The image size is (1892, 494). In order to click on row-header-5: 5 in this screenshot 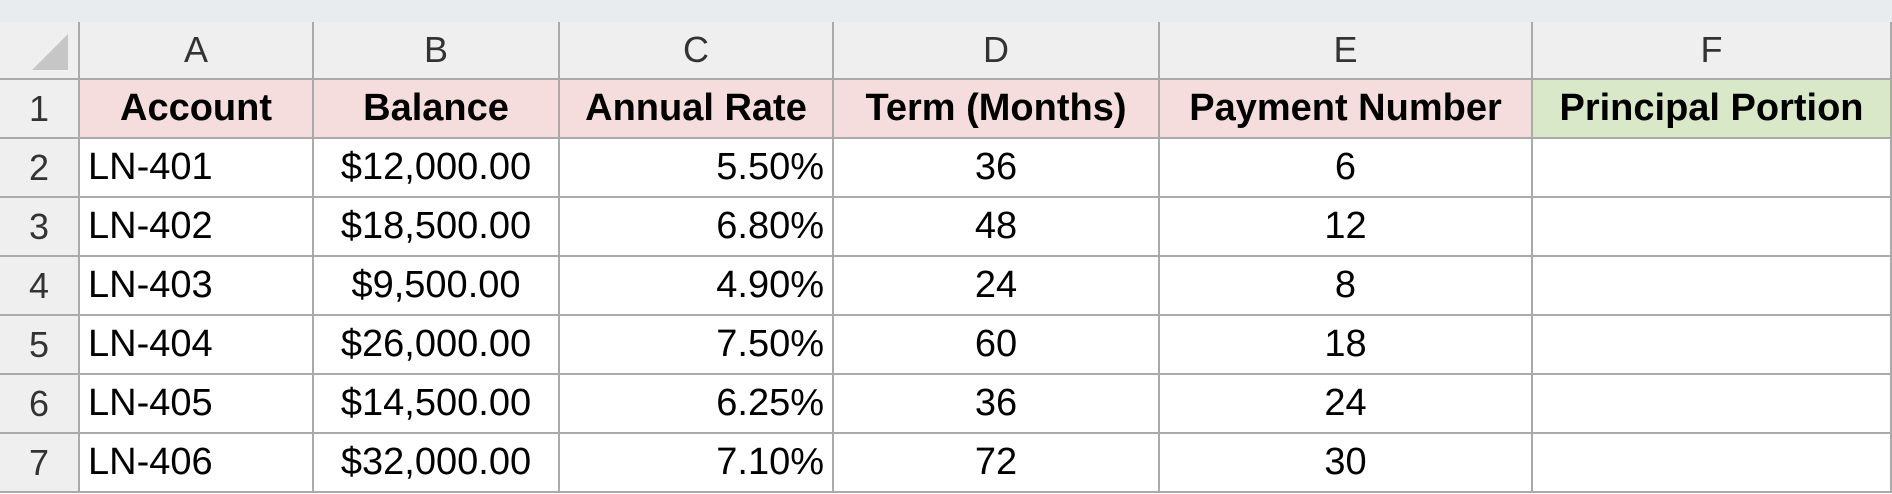, I will do `click(40, 345)`.